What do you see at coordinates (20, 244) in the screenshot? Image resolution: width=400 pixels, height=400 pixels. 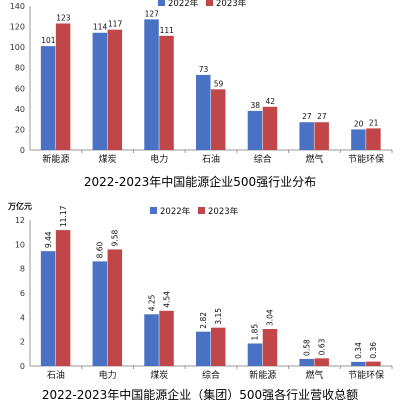 I see `y-tick-label: 10` at bounding box center [20, 244].